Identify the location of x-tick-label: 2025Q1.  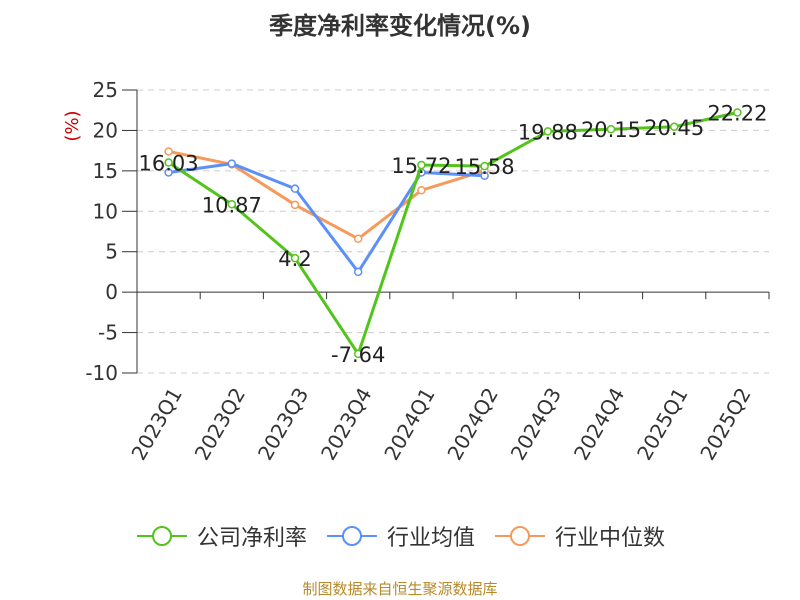
(662, 424).